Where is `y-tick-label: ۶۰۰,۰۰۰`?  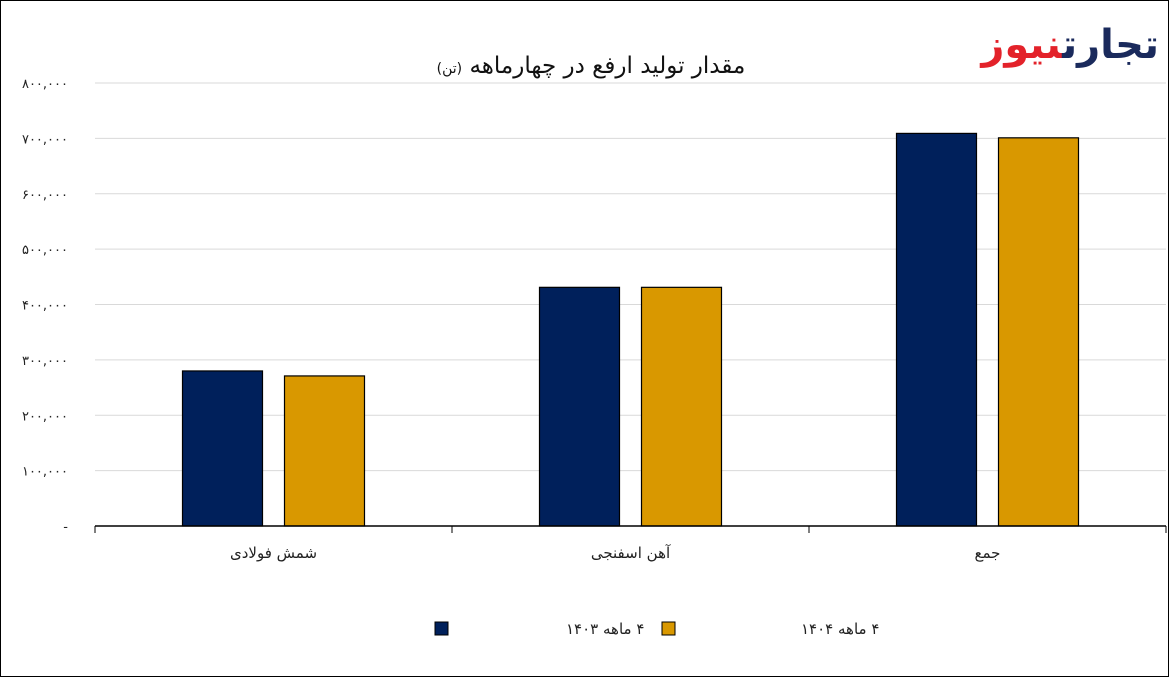 y-tick-label: ۶۰۰,۰۰۰ is located at coordinates (45, 195).